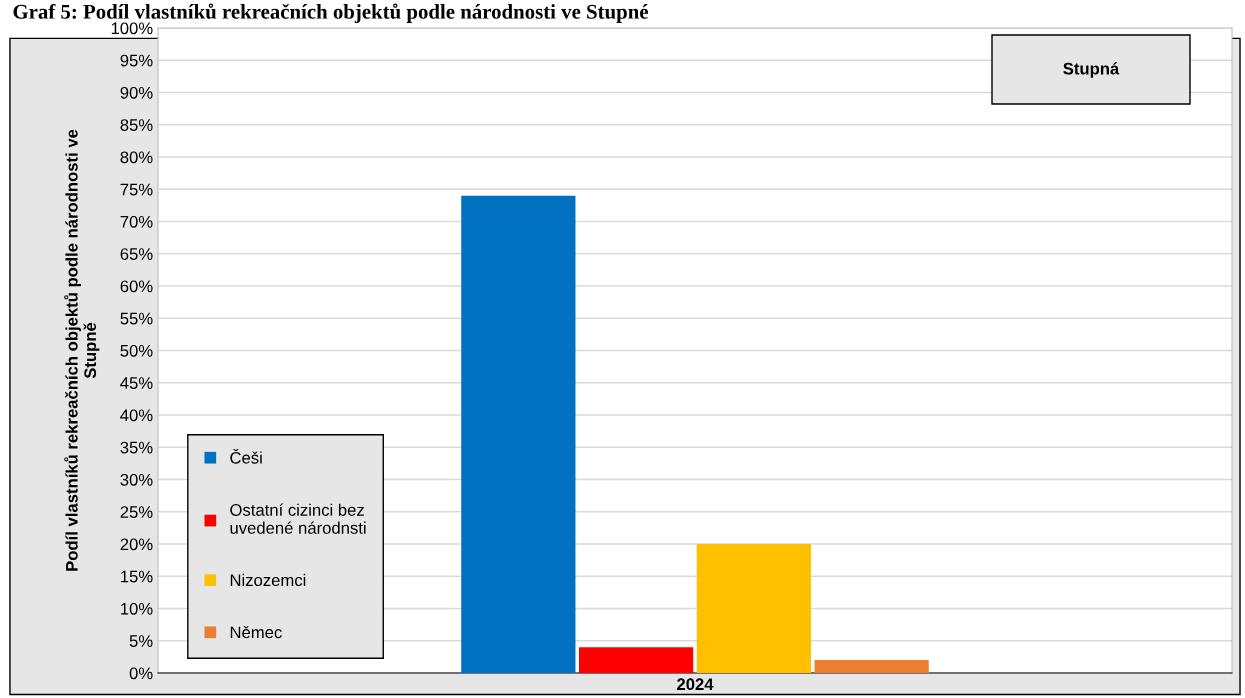 The width and height of the screenshot is (1245, 698). What do you see at coordinates (136, 544) in the screenshot?
I see `y-tick-label: 20%` at bounding box center [136, 544].